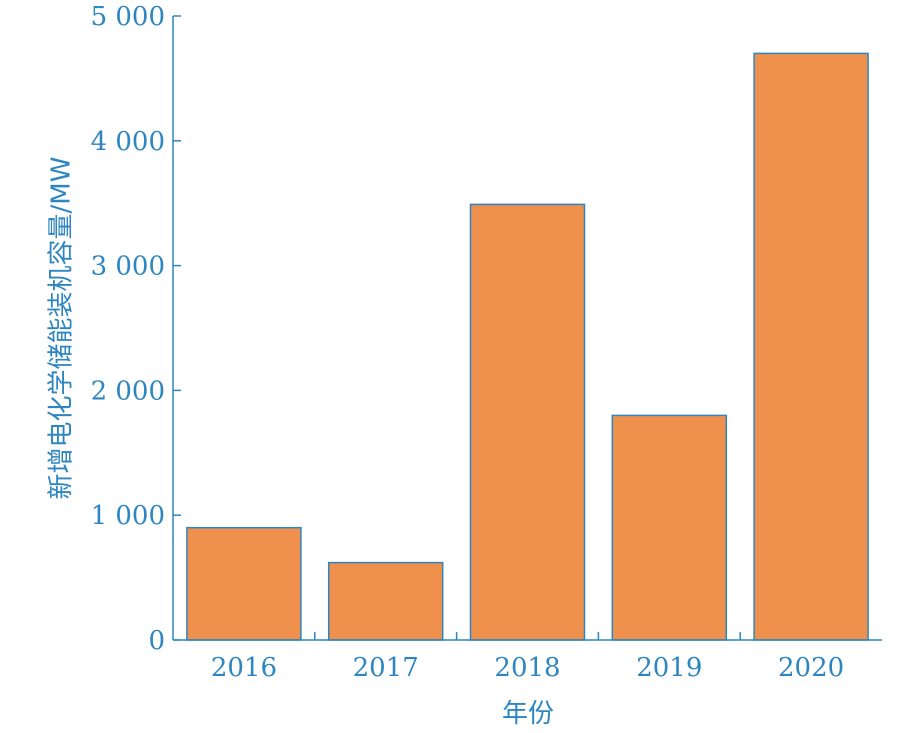  What do you see at coordinates (244, 583) in the screenshot?
I see `bar-2016` at bounding box center [244, 583].